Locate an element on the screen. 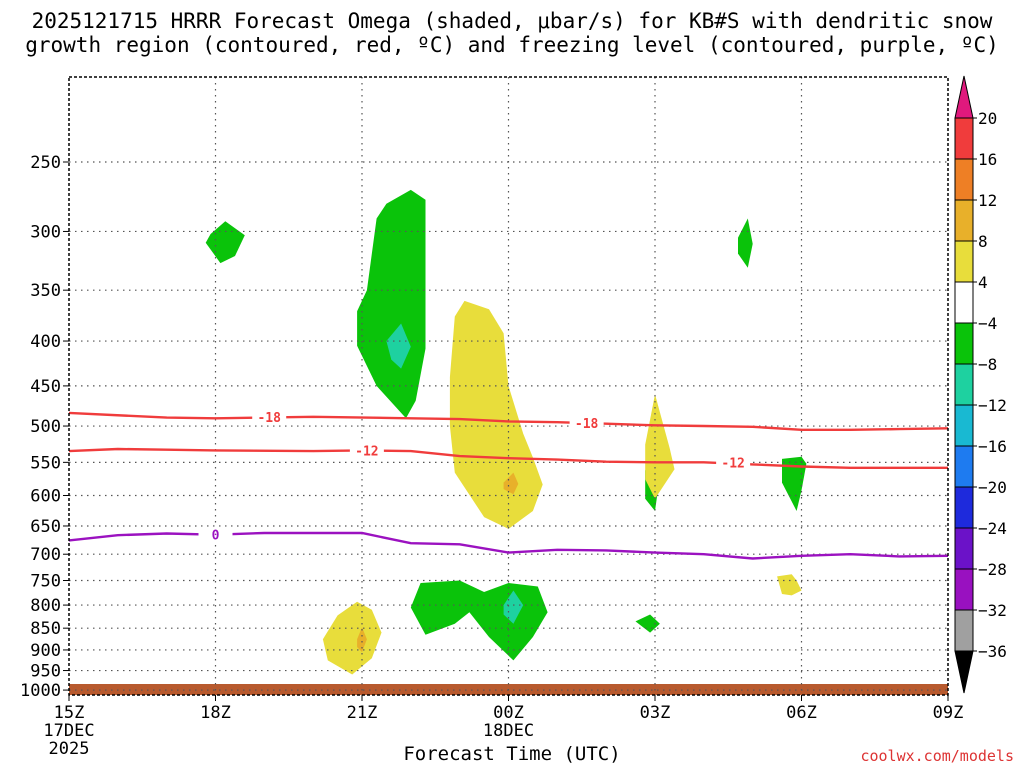 The image size is (1024, 768). y-tick-label-750: 750 is located at coordinates (45, 581).